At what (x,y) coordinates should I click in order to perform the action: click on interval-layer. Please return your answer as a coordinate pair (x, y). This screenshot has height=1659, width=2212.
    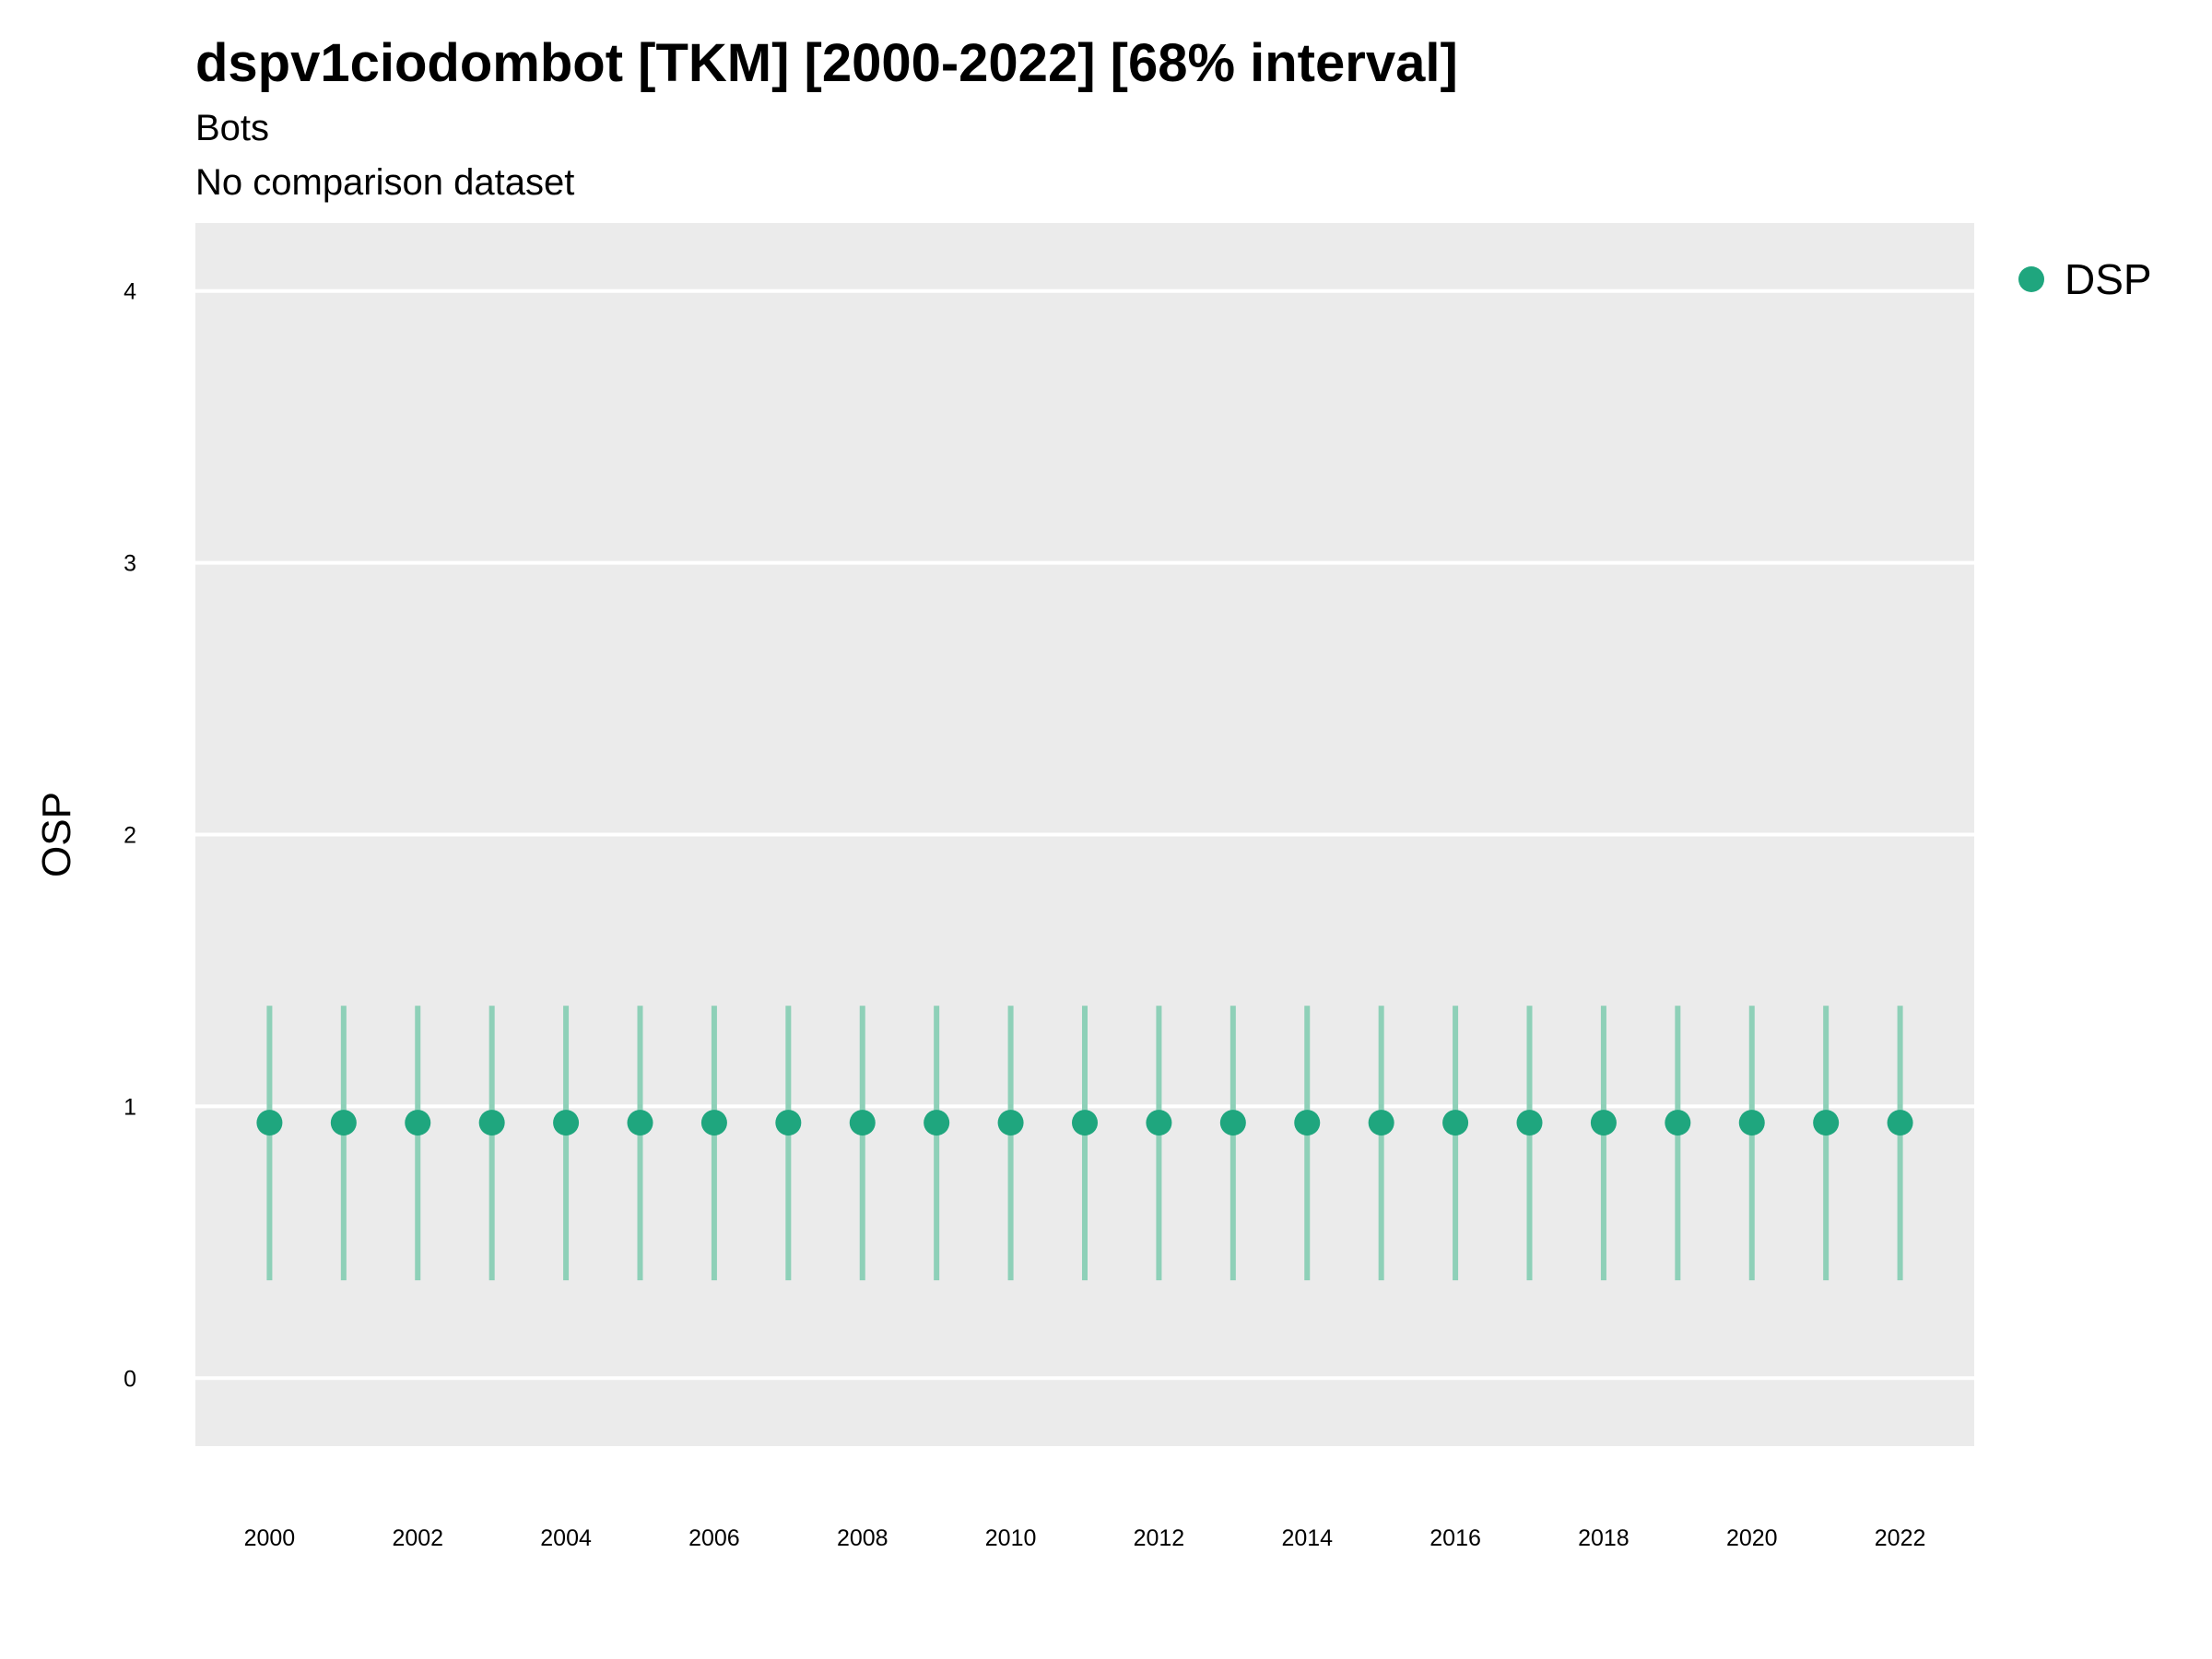
    Looking at the image, I should click on (1084, 1143).